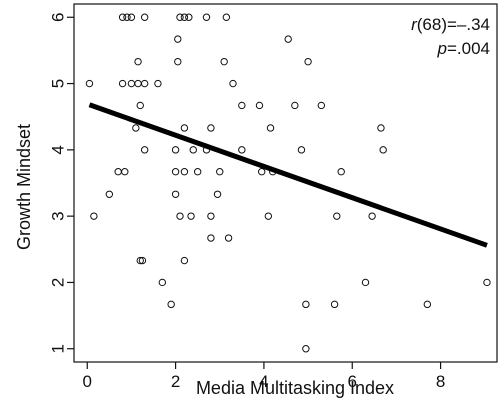 Image resolution: width=498 pixels, height=402 pixels. I want to click on x-axis-title: Media Multitasking Index, so click(295, 388).